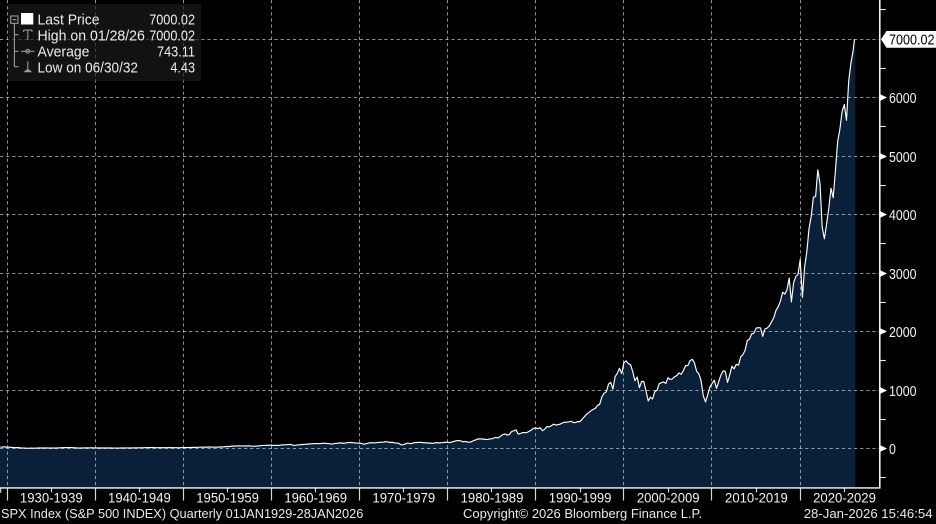 The image size is (936, 524). Describe the element at coordinates (176, 50) in the screenshot. I see `svg-text: 743.11` at that location.